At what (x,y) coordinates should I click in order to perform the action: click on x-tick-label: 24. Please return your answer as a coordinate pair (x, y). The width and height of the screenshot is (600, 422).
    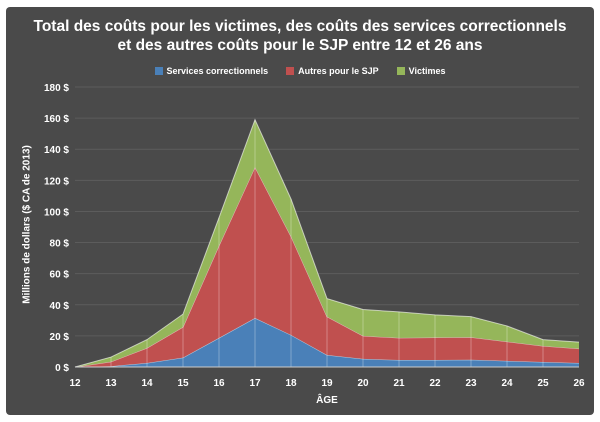
    Looking at the image, I should click on (507, 383).